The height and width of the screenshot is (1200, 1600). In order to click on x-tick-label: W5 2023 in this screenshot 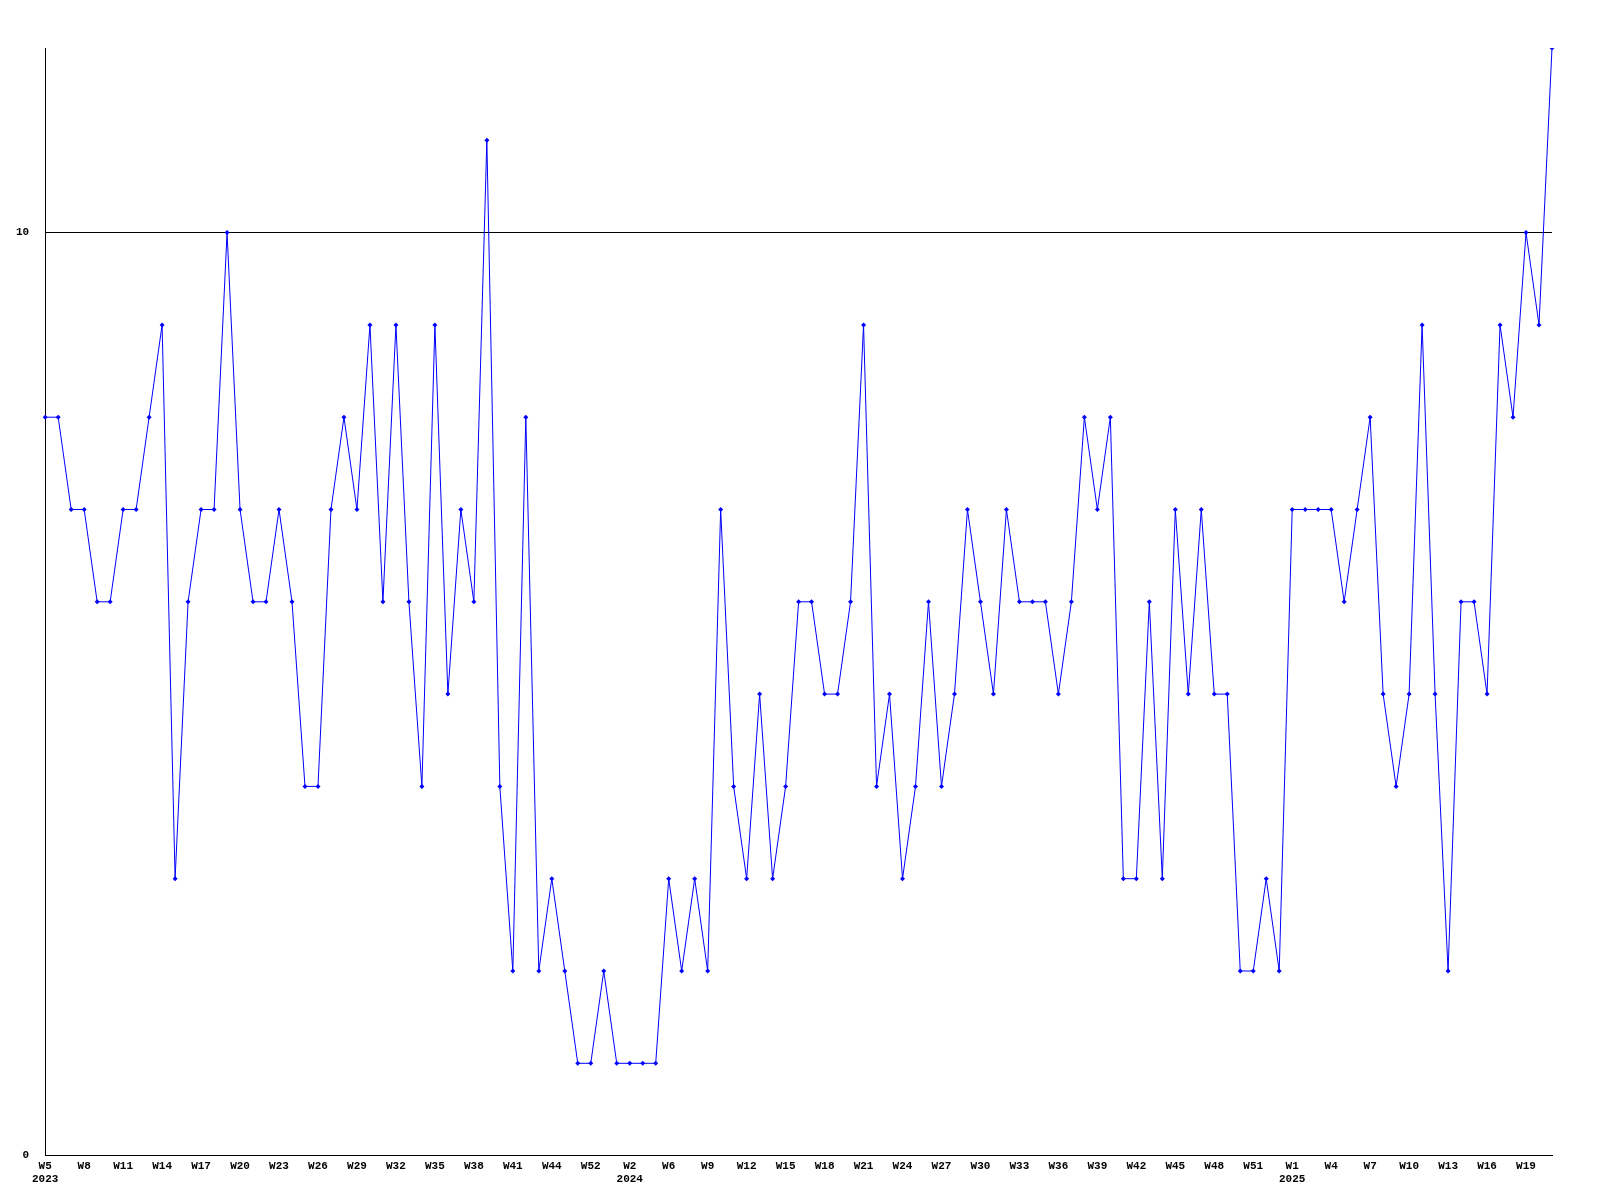, I will do `click(45, 1172)`.